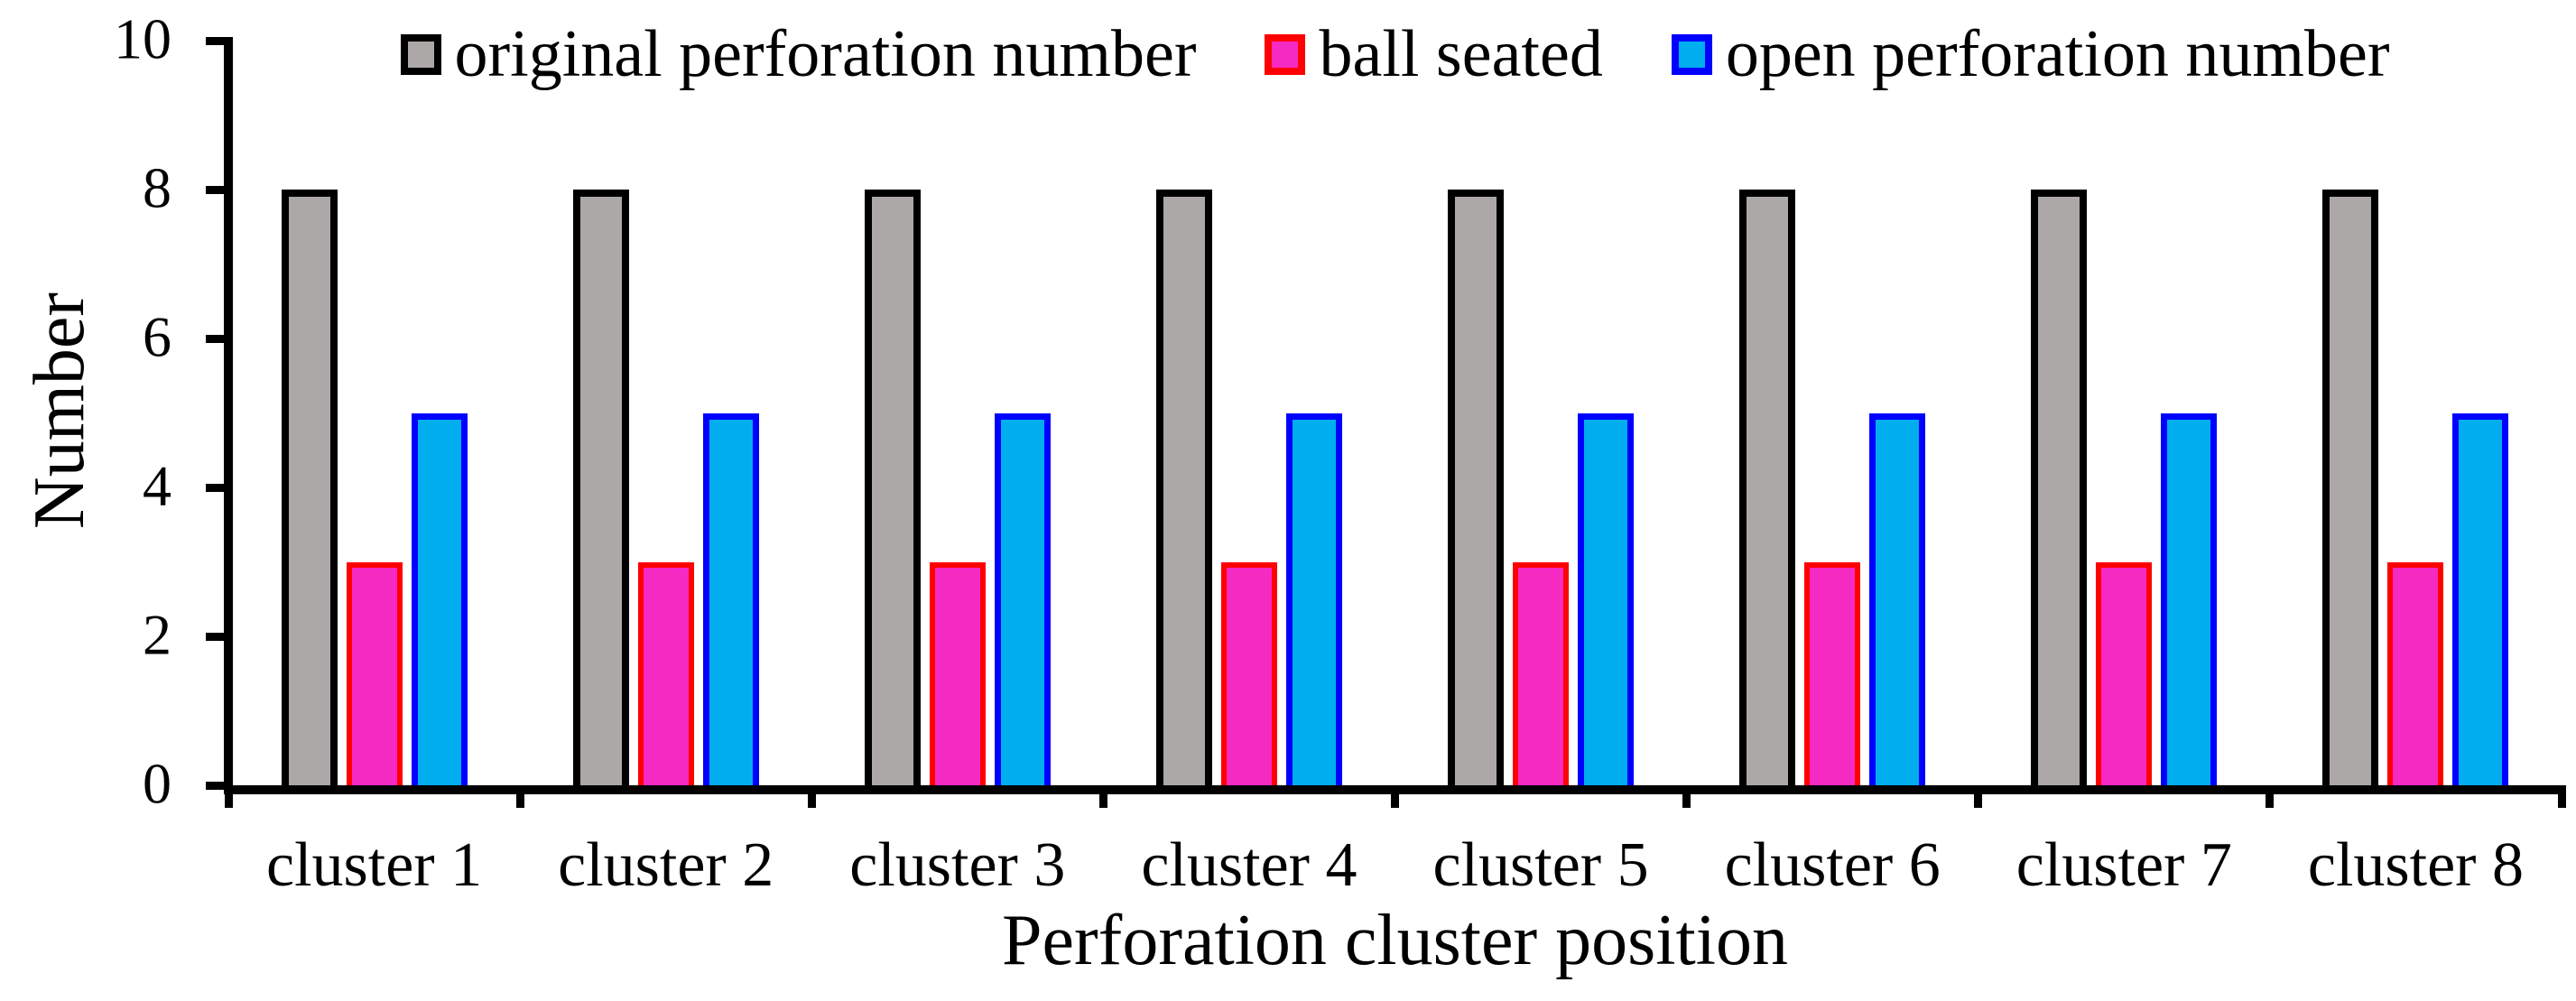 The height and width of the screenshot is (1001, 2576). I want to click on x-axis-title: Perforation cluster position, so click(1395, 940).